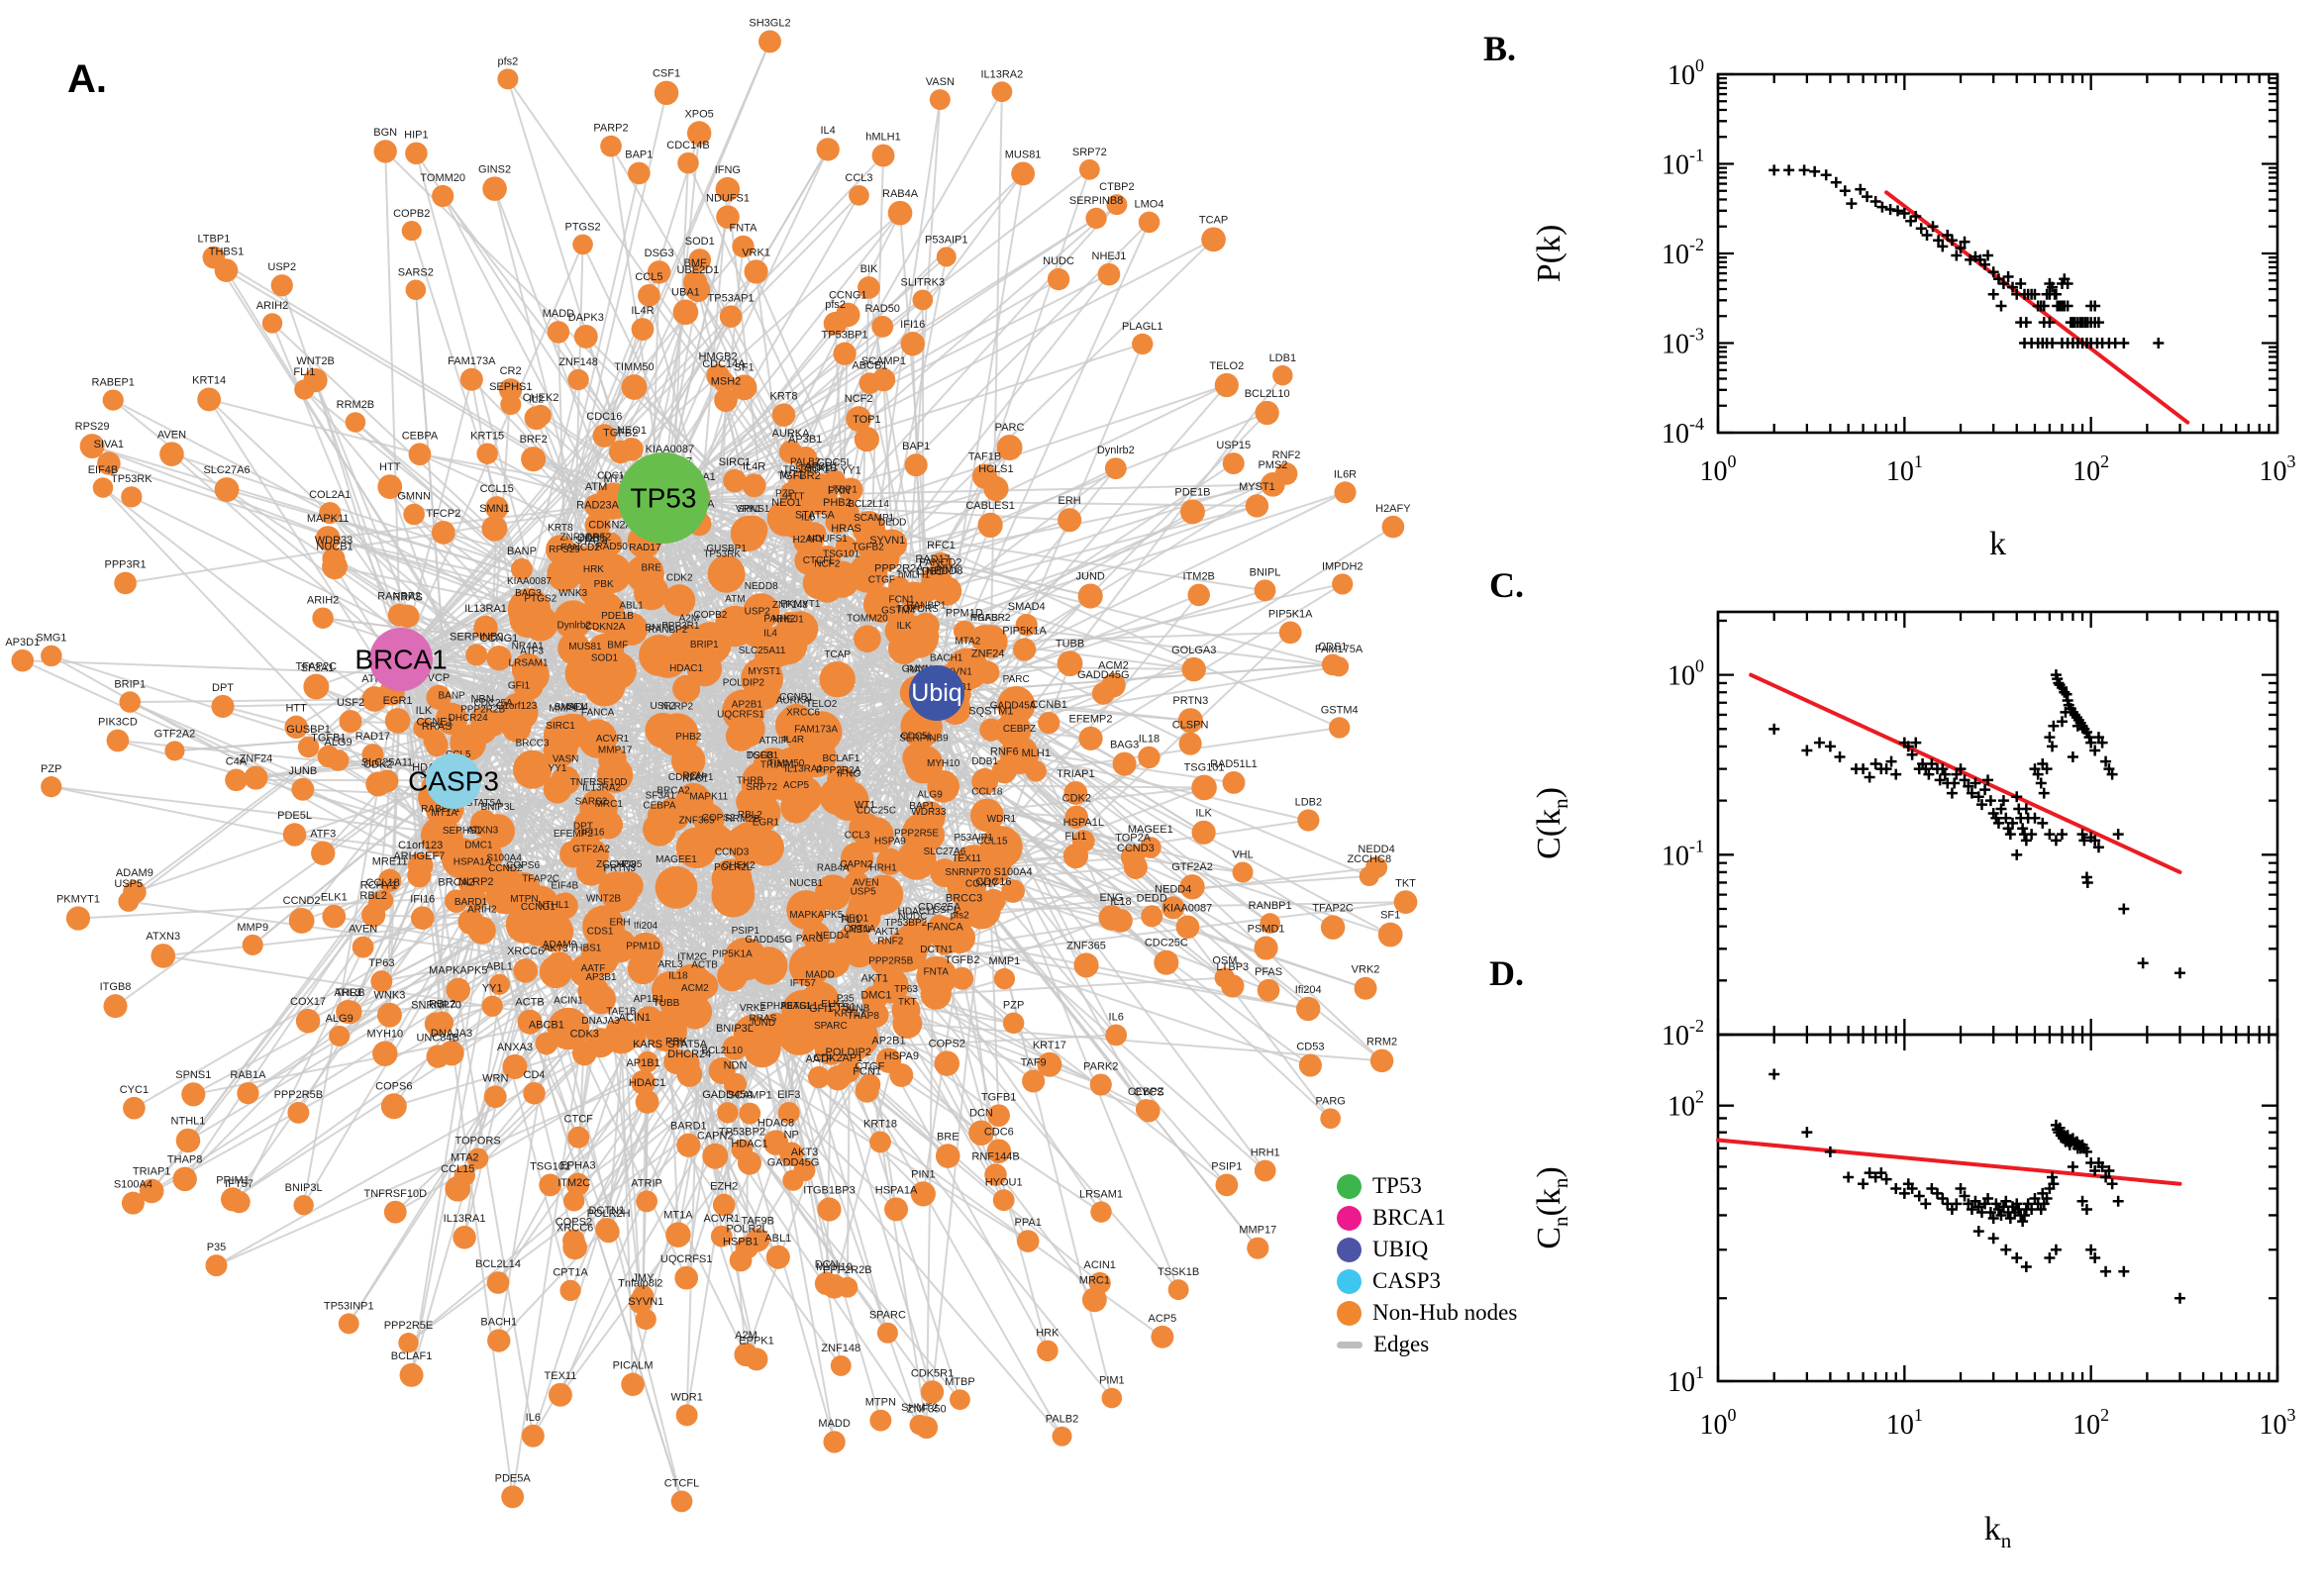 The height and width of the screenshot is (1596, 2323). Describe the element at coordinates (942, 545) in the screenshot. I see `svg-text: RFC1` at that location.